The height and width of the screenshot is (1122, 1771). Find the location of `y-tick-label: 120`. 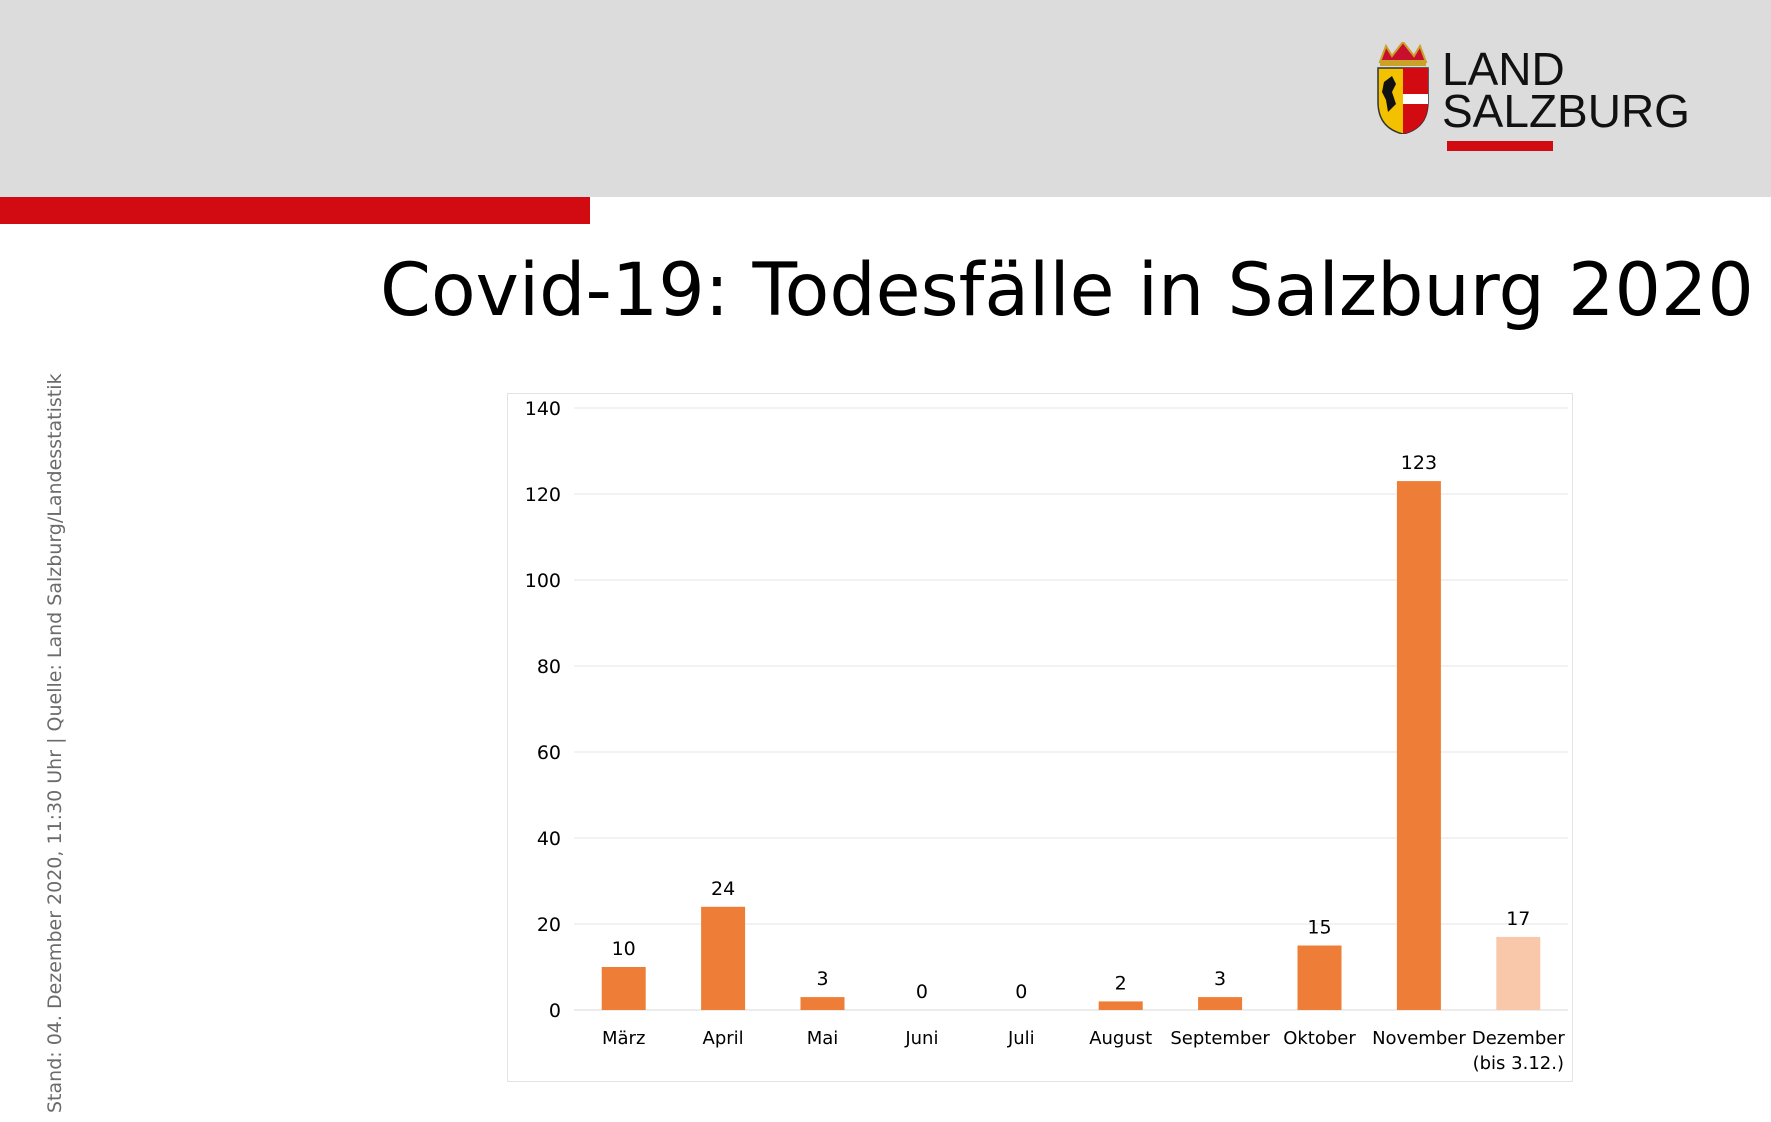

y-tick-label: 120 is located at coordinates (543, 495).